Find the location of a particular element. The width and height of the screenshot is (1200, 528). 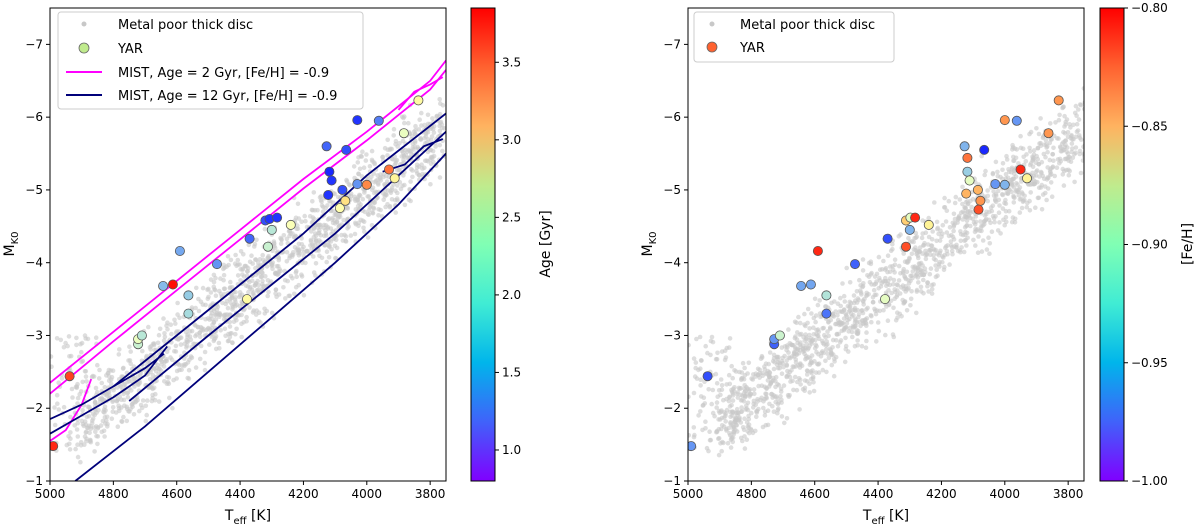

legend-marker-yar is located at coordinates (712, 47).